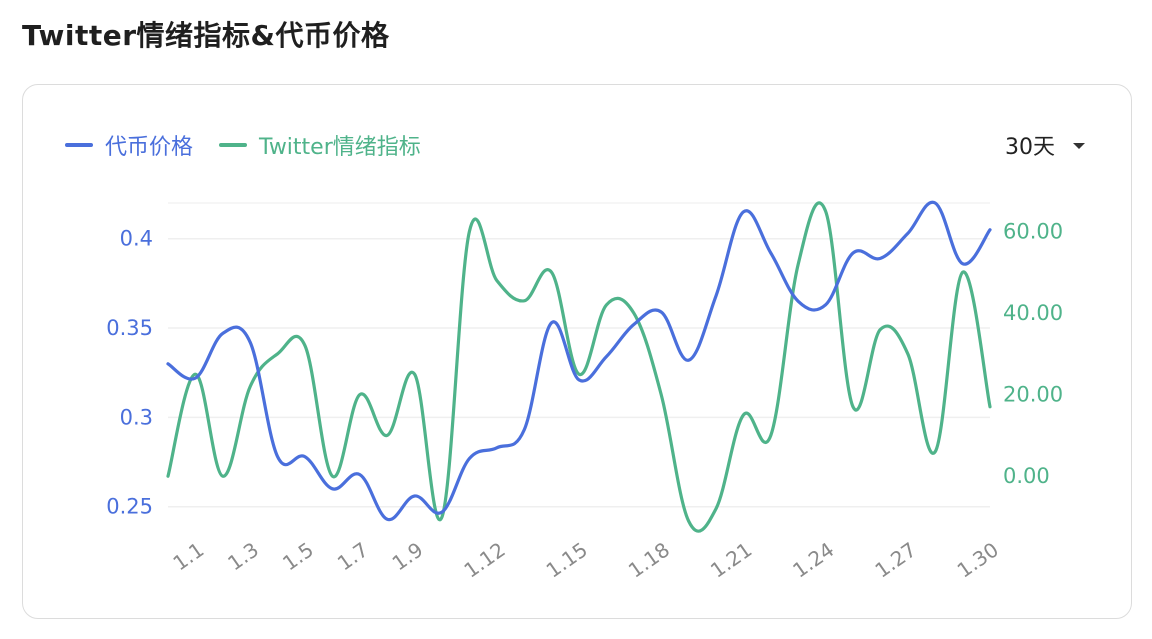  What do you see at coordinates (340, 147) in the screenshot?
I see `legend-label-sentiment: Twitter情绪指标` at bounding box center [340, 147].